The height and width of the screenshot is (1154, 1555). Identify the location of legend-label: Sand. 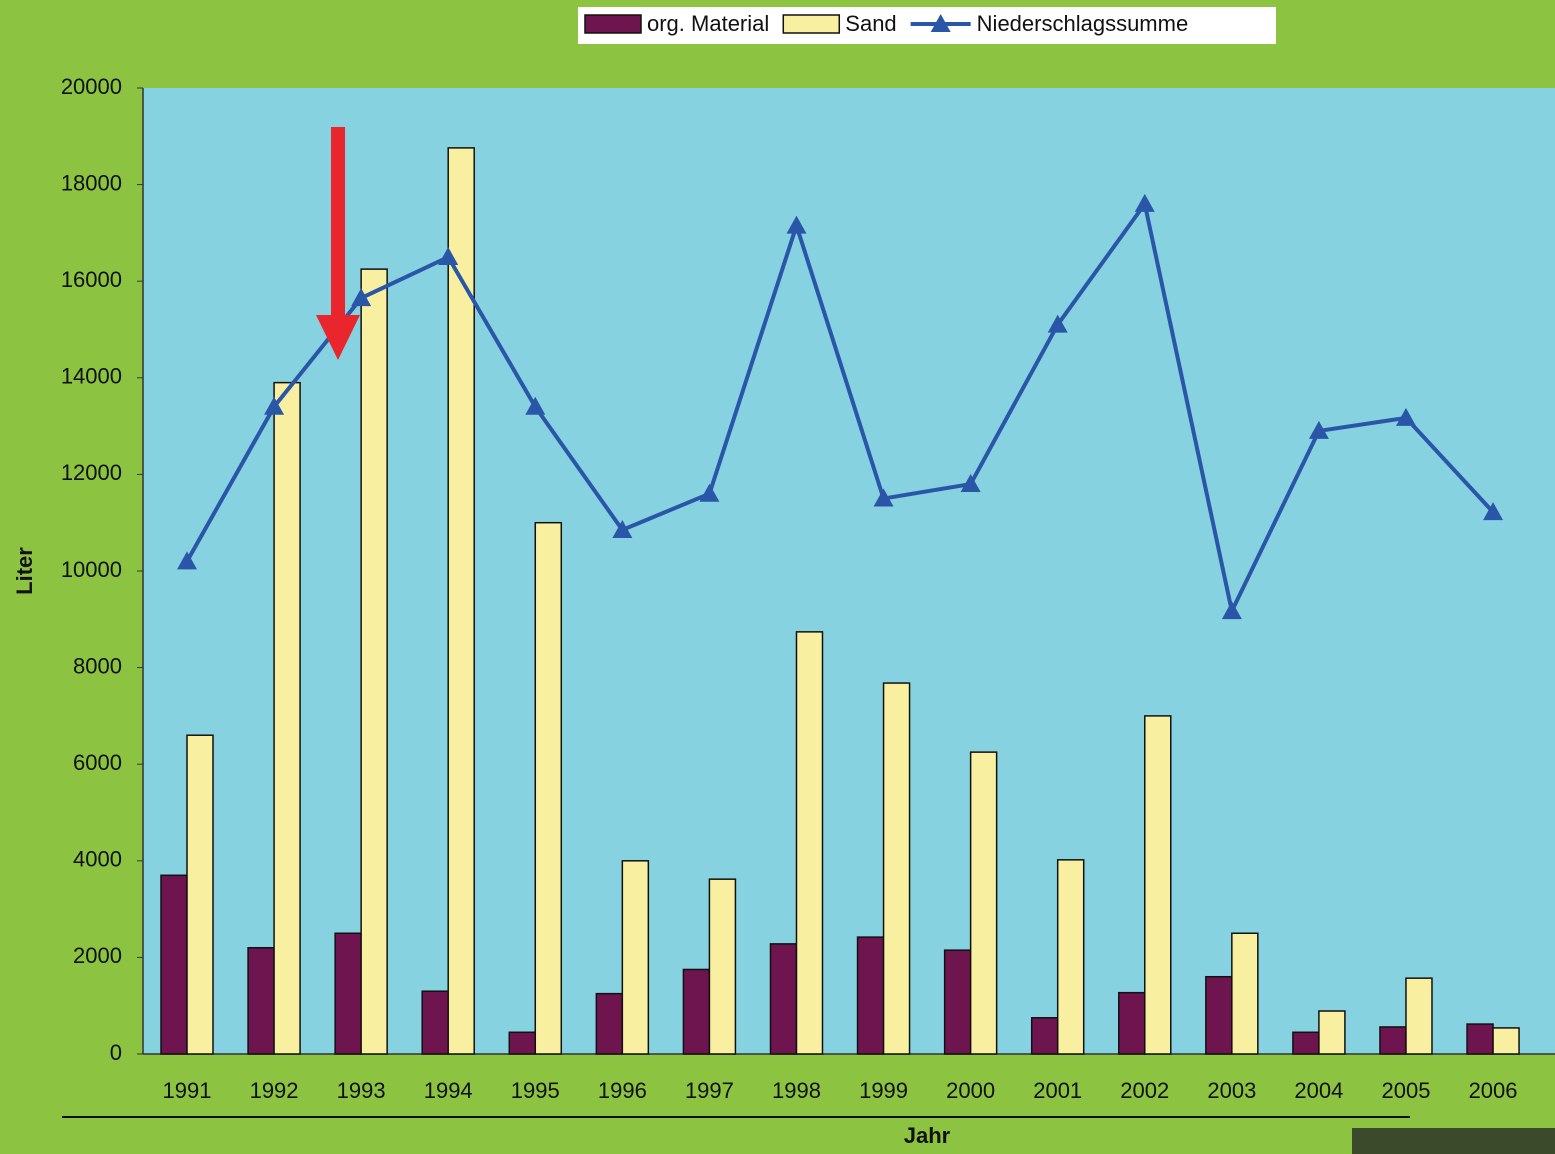
(870, 23).